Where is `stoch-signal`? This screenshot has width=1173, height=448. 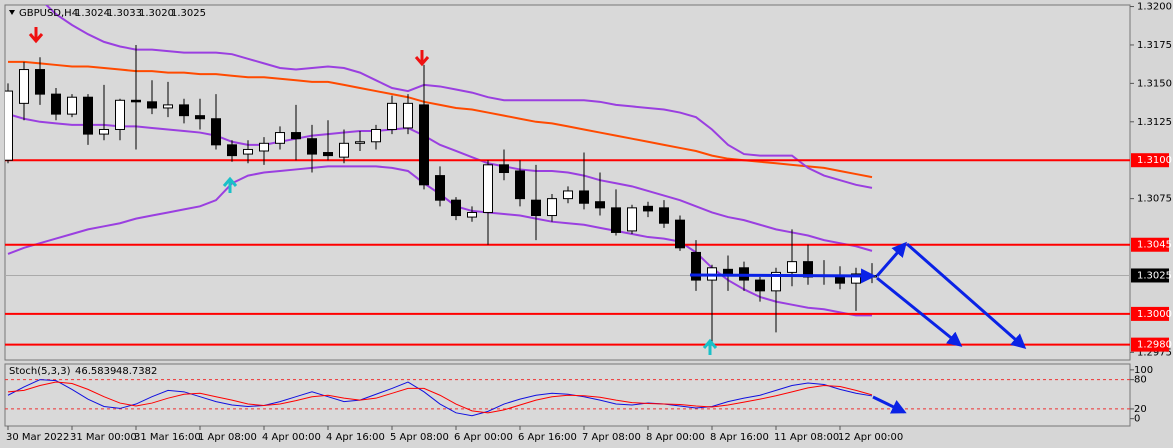 stoch-signal is located at coordinates (440, 397).